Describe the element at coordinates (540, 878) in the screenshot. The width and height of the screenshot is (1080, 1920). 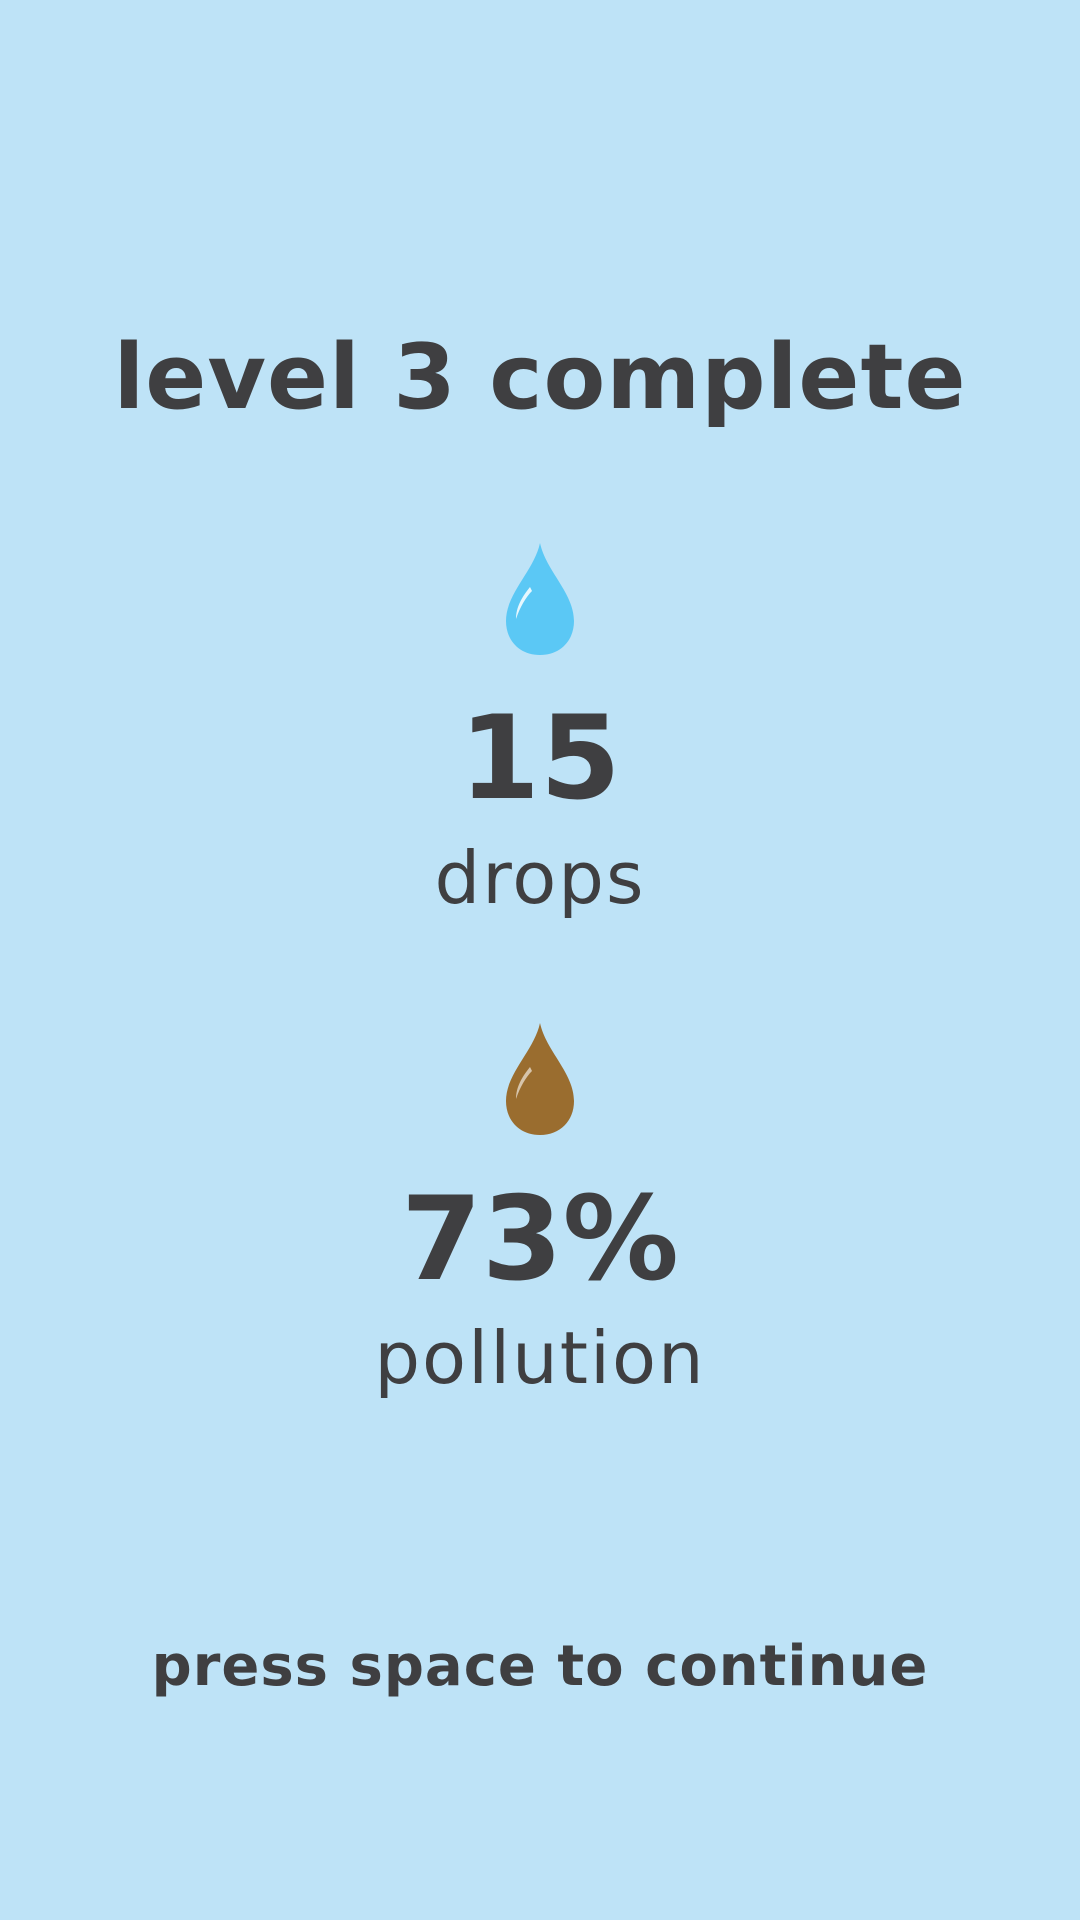
I see `drops-label: drops` at that location.